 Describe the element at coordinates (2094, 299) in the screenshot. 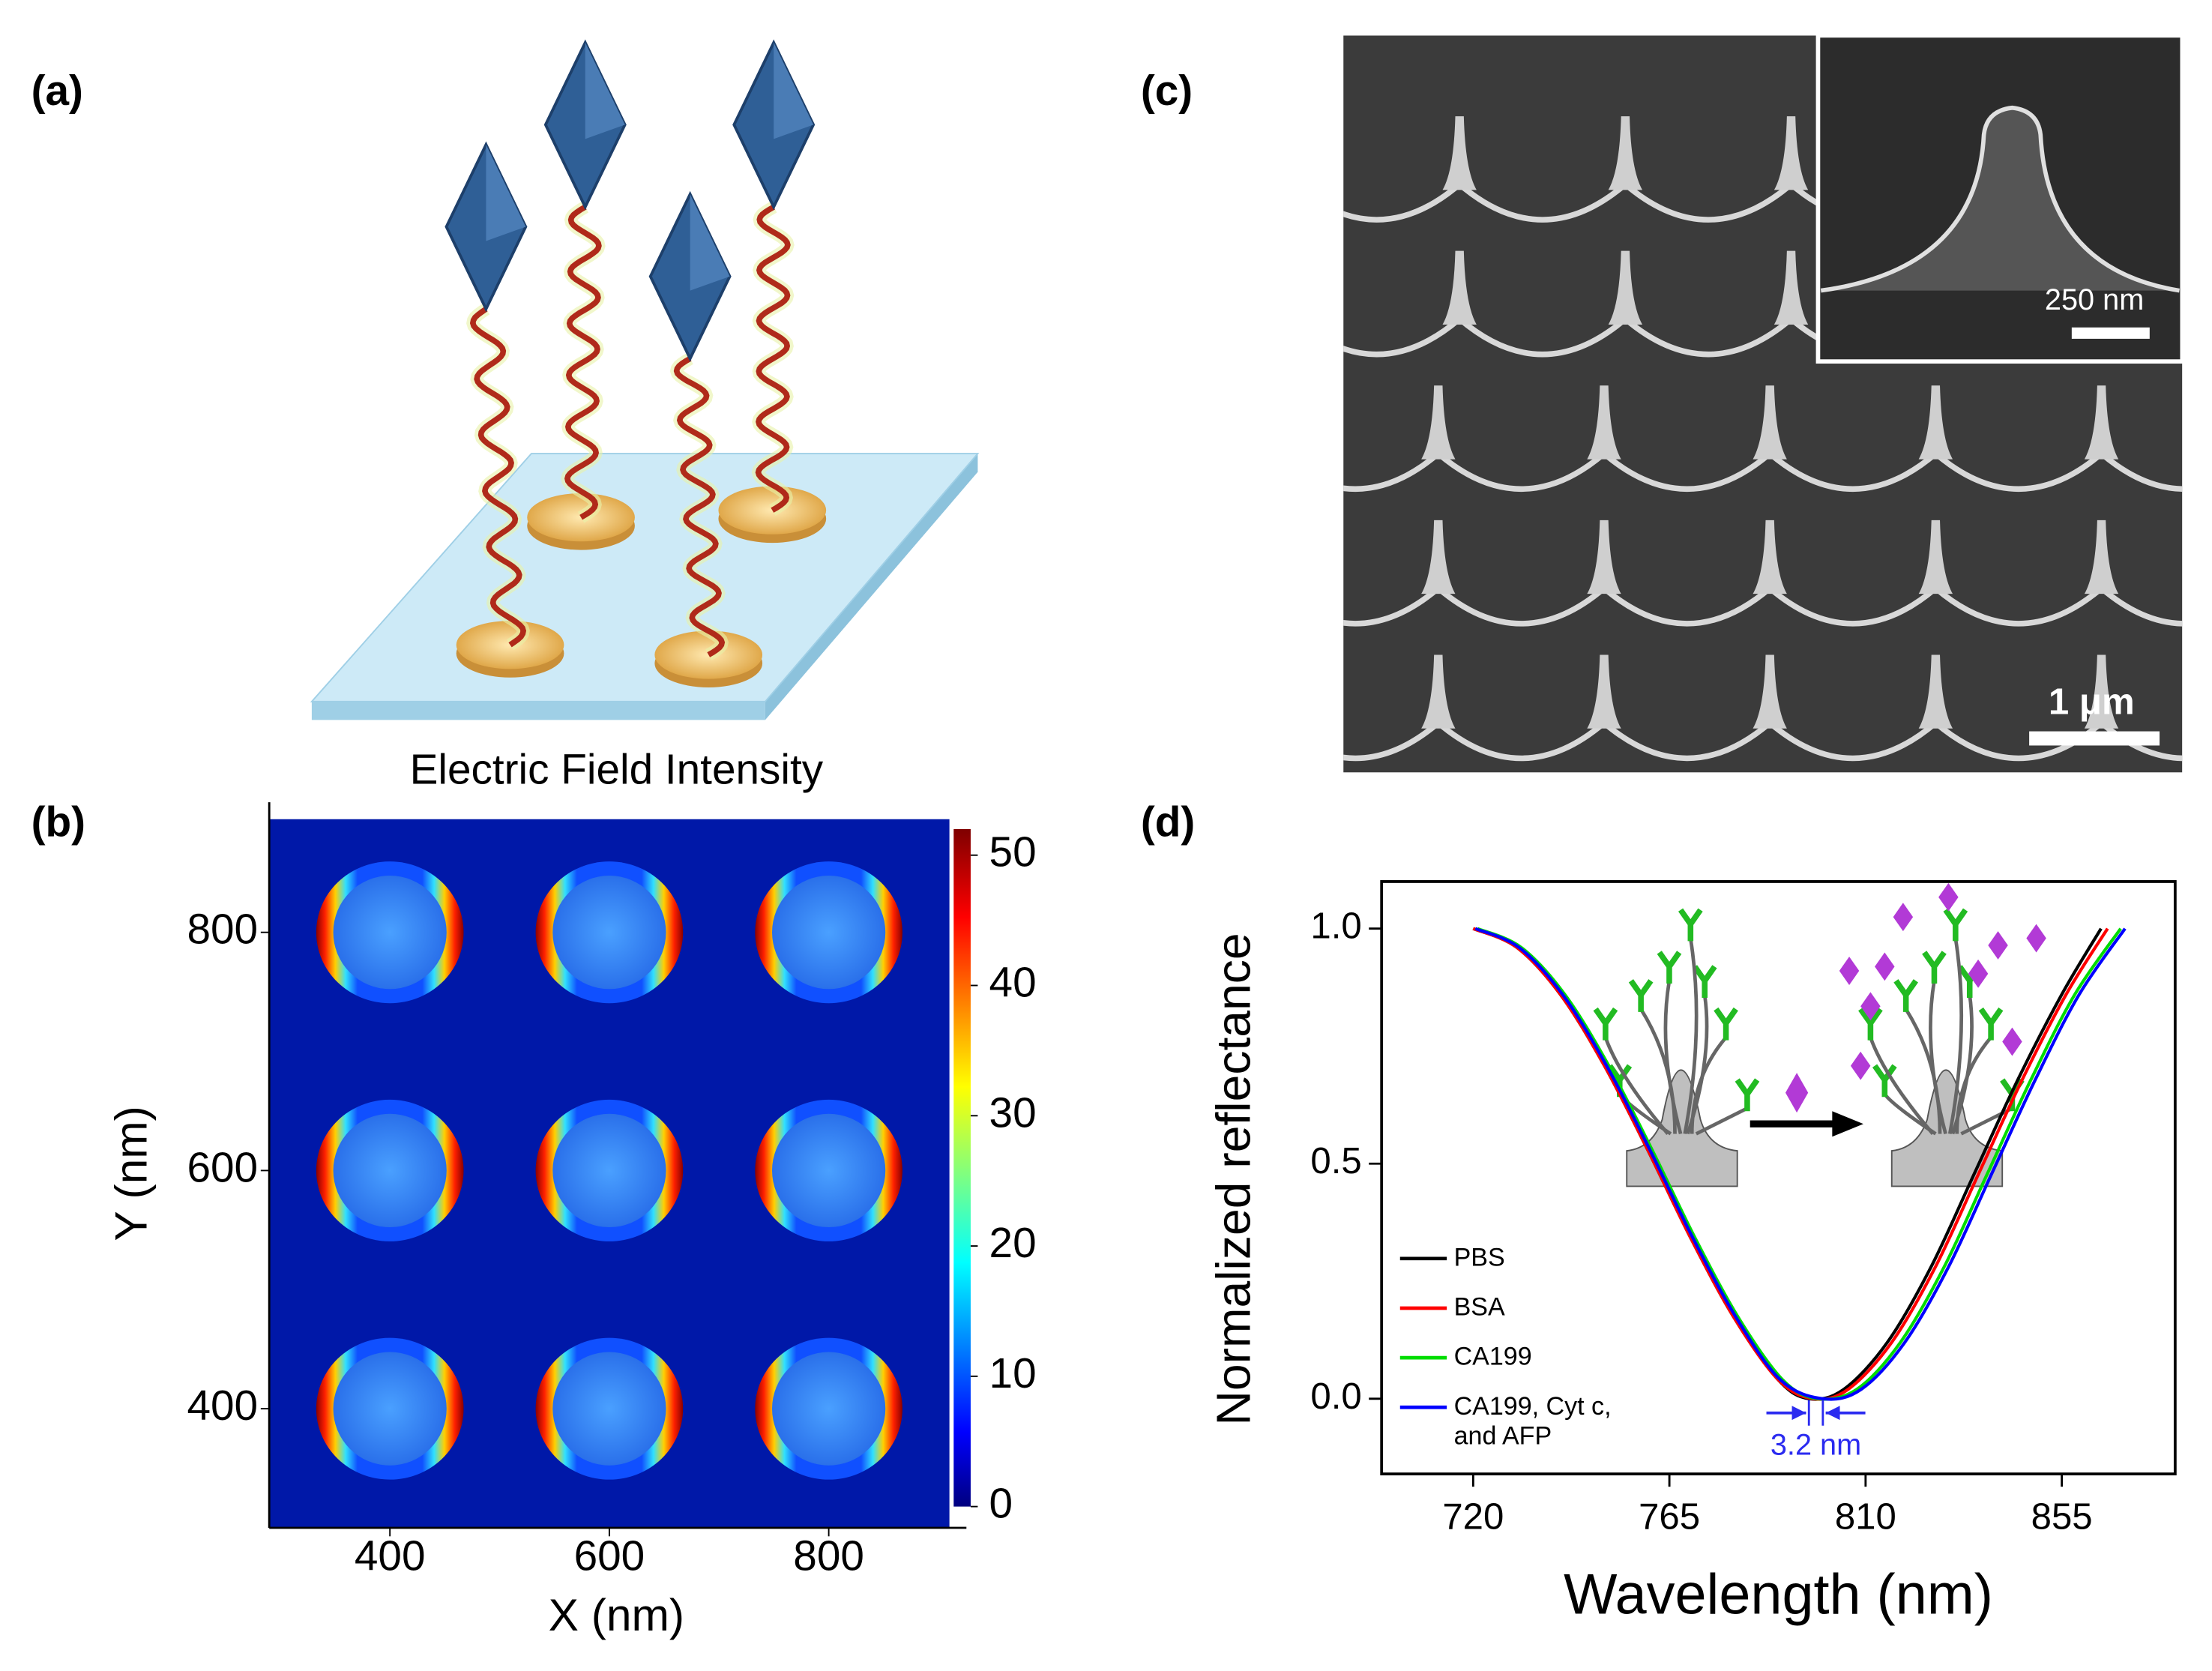

I see `scale-label: 250 nm` at that location.